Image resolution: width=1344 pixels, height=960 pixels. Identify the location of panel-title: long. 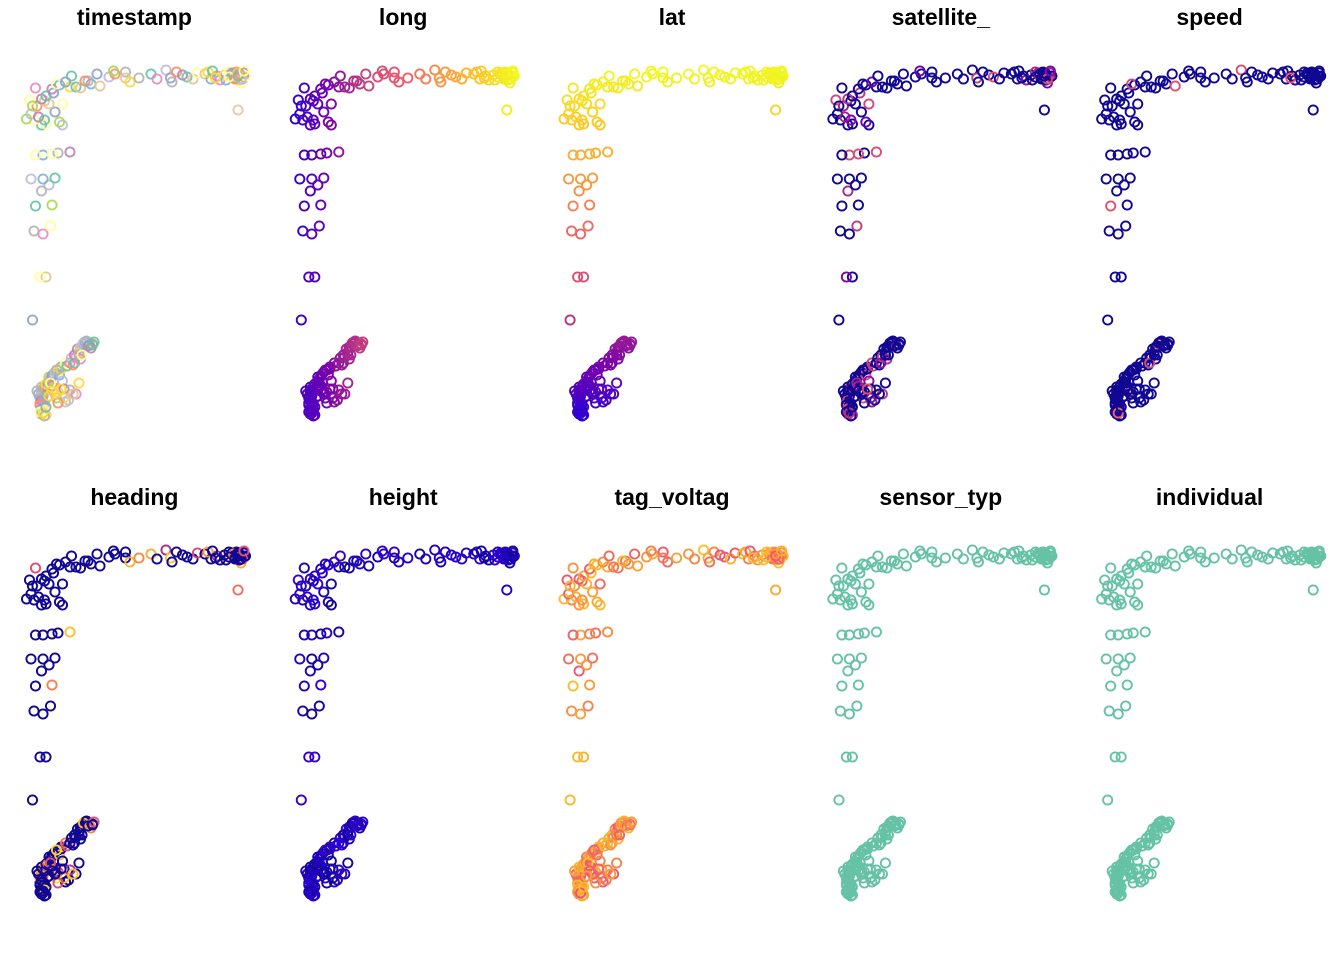
(403, 17).